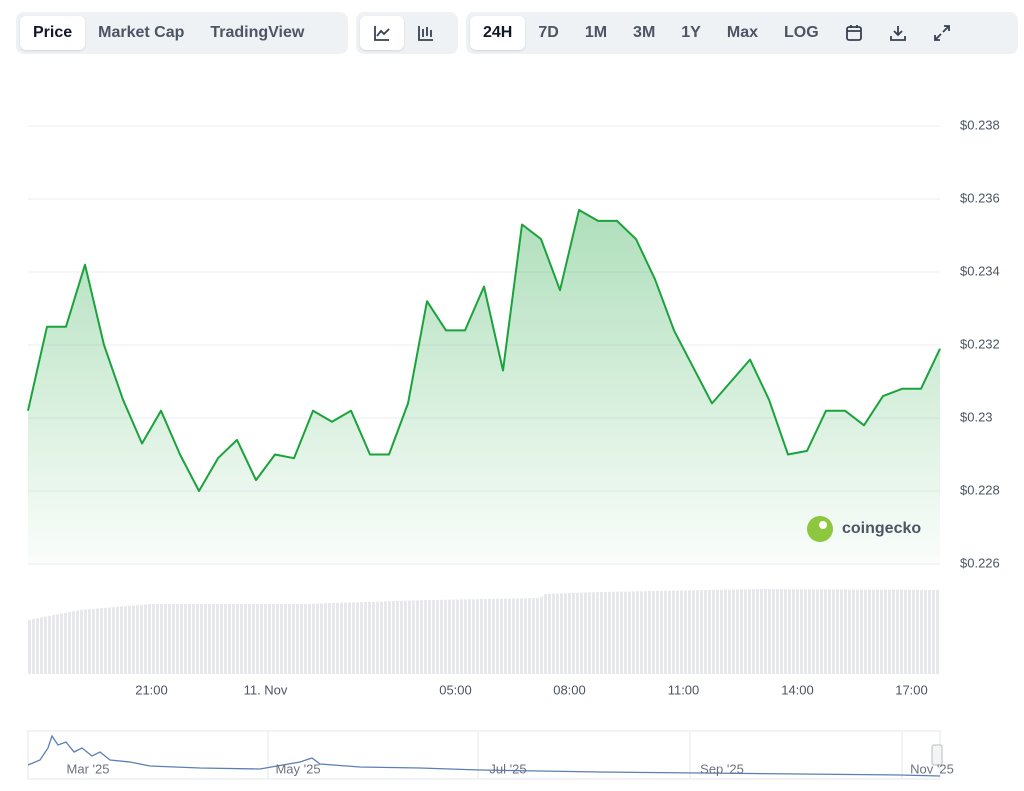  What do you see at coordinates (980, 562) in the screenshot?
I see `y-tick-label: $0.226` at bounding box center [980, 562].